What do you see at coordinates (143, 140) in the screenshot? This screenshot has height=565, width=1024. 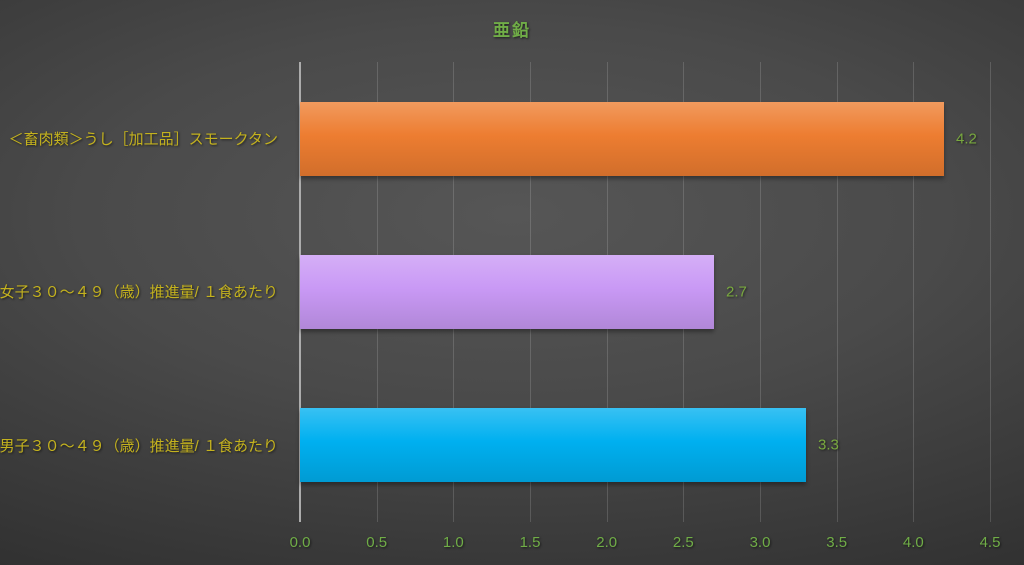 I see `category-label: ＜畜肉類＞うし［加工品］スモークタン` at bounding box center [143, 140].